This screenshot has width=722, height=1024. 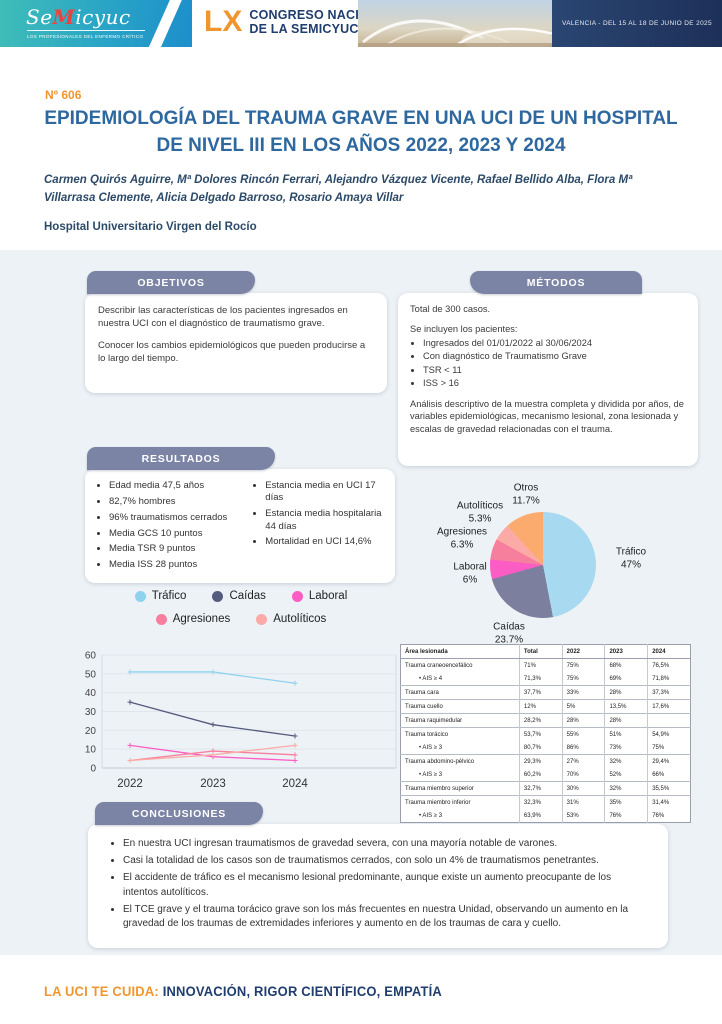 What do you see at coordinates (540, 816) in the screenshot?
I see `table-cell-value: 63,9%` at bounding box center [540, 816].